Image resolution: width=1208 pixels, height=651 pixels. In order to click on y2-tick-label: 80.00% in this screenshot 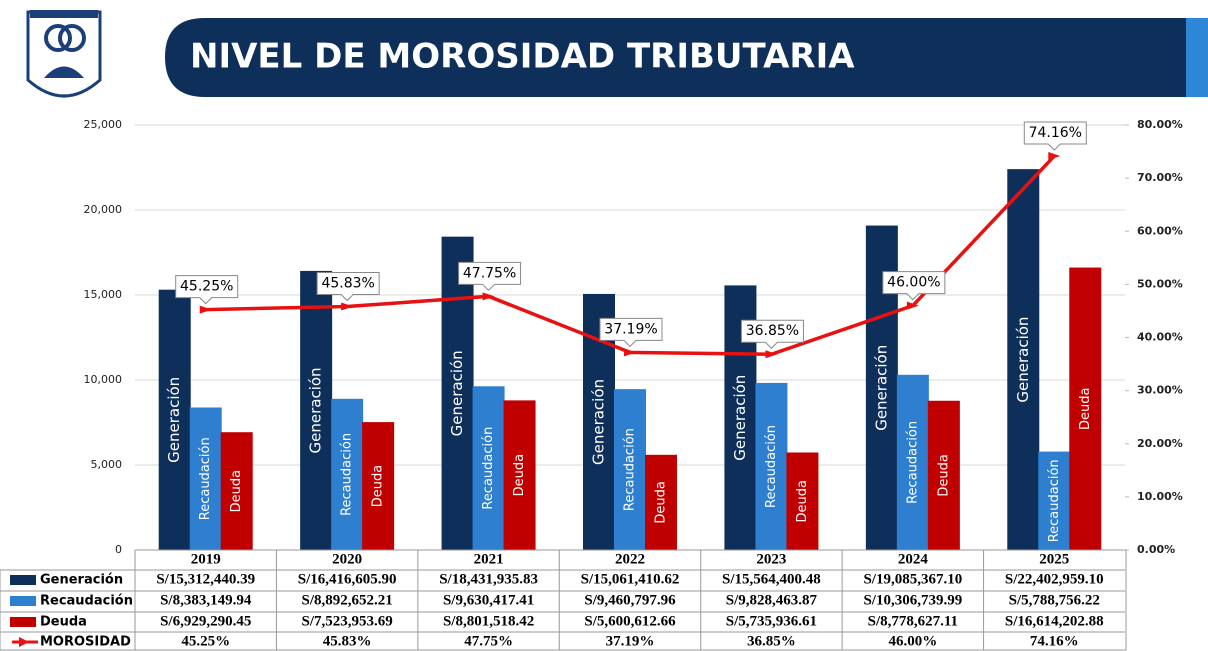, I will do `click(1160, 124)`.